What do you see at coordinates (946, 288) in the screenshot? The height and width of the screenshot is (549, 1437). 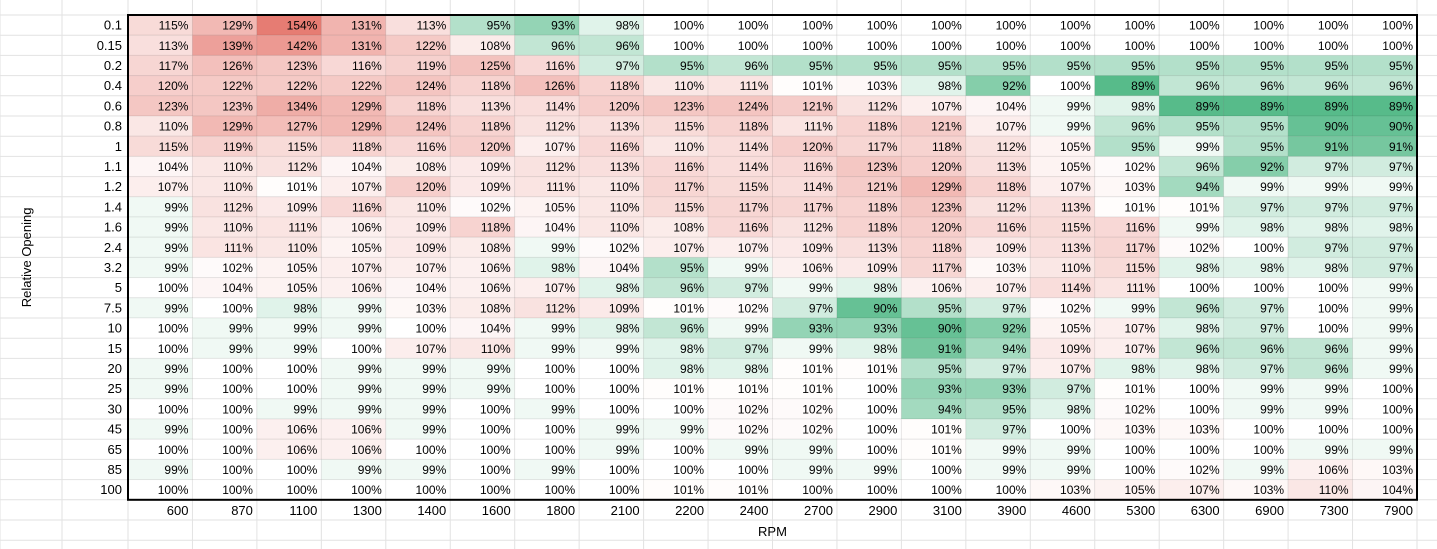 I see `cell-value-label: 106%` at bounding box center [946, 288].